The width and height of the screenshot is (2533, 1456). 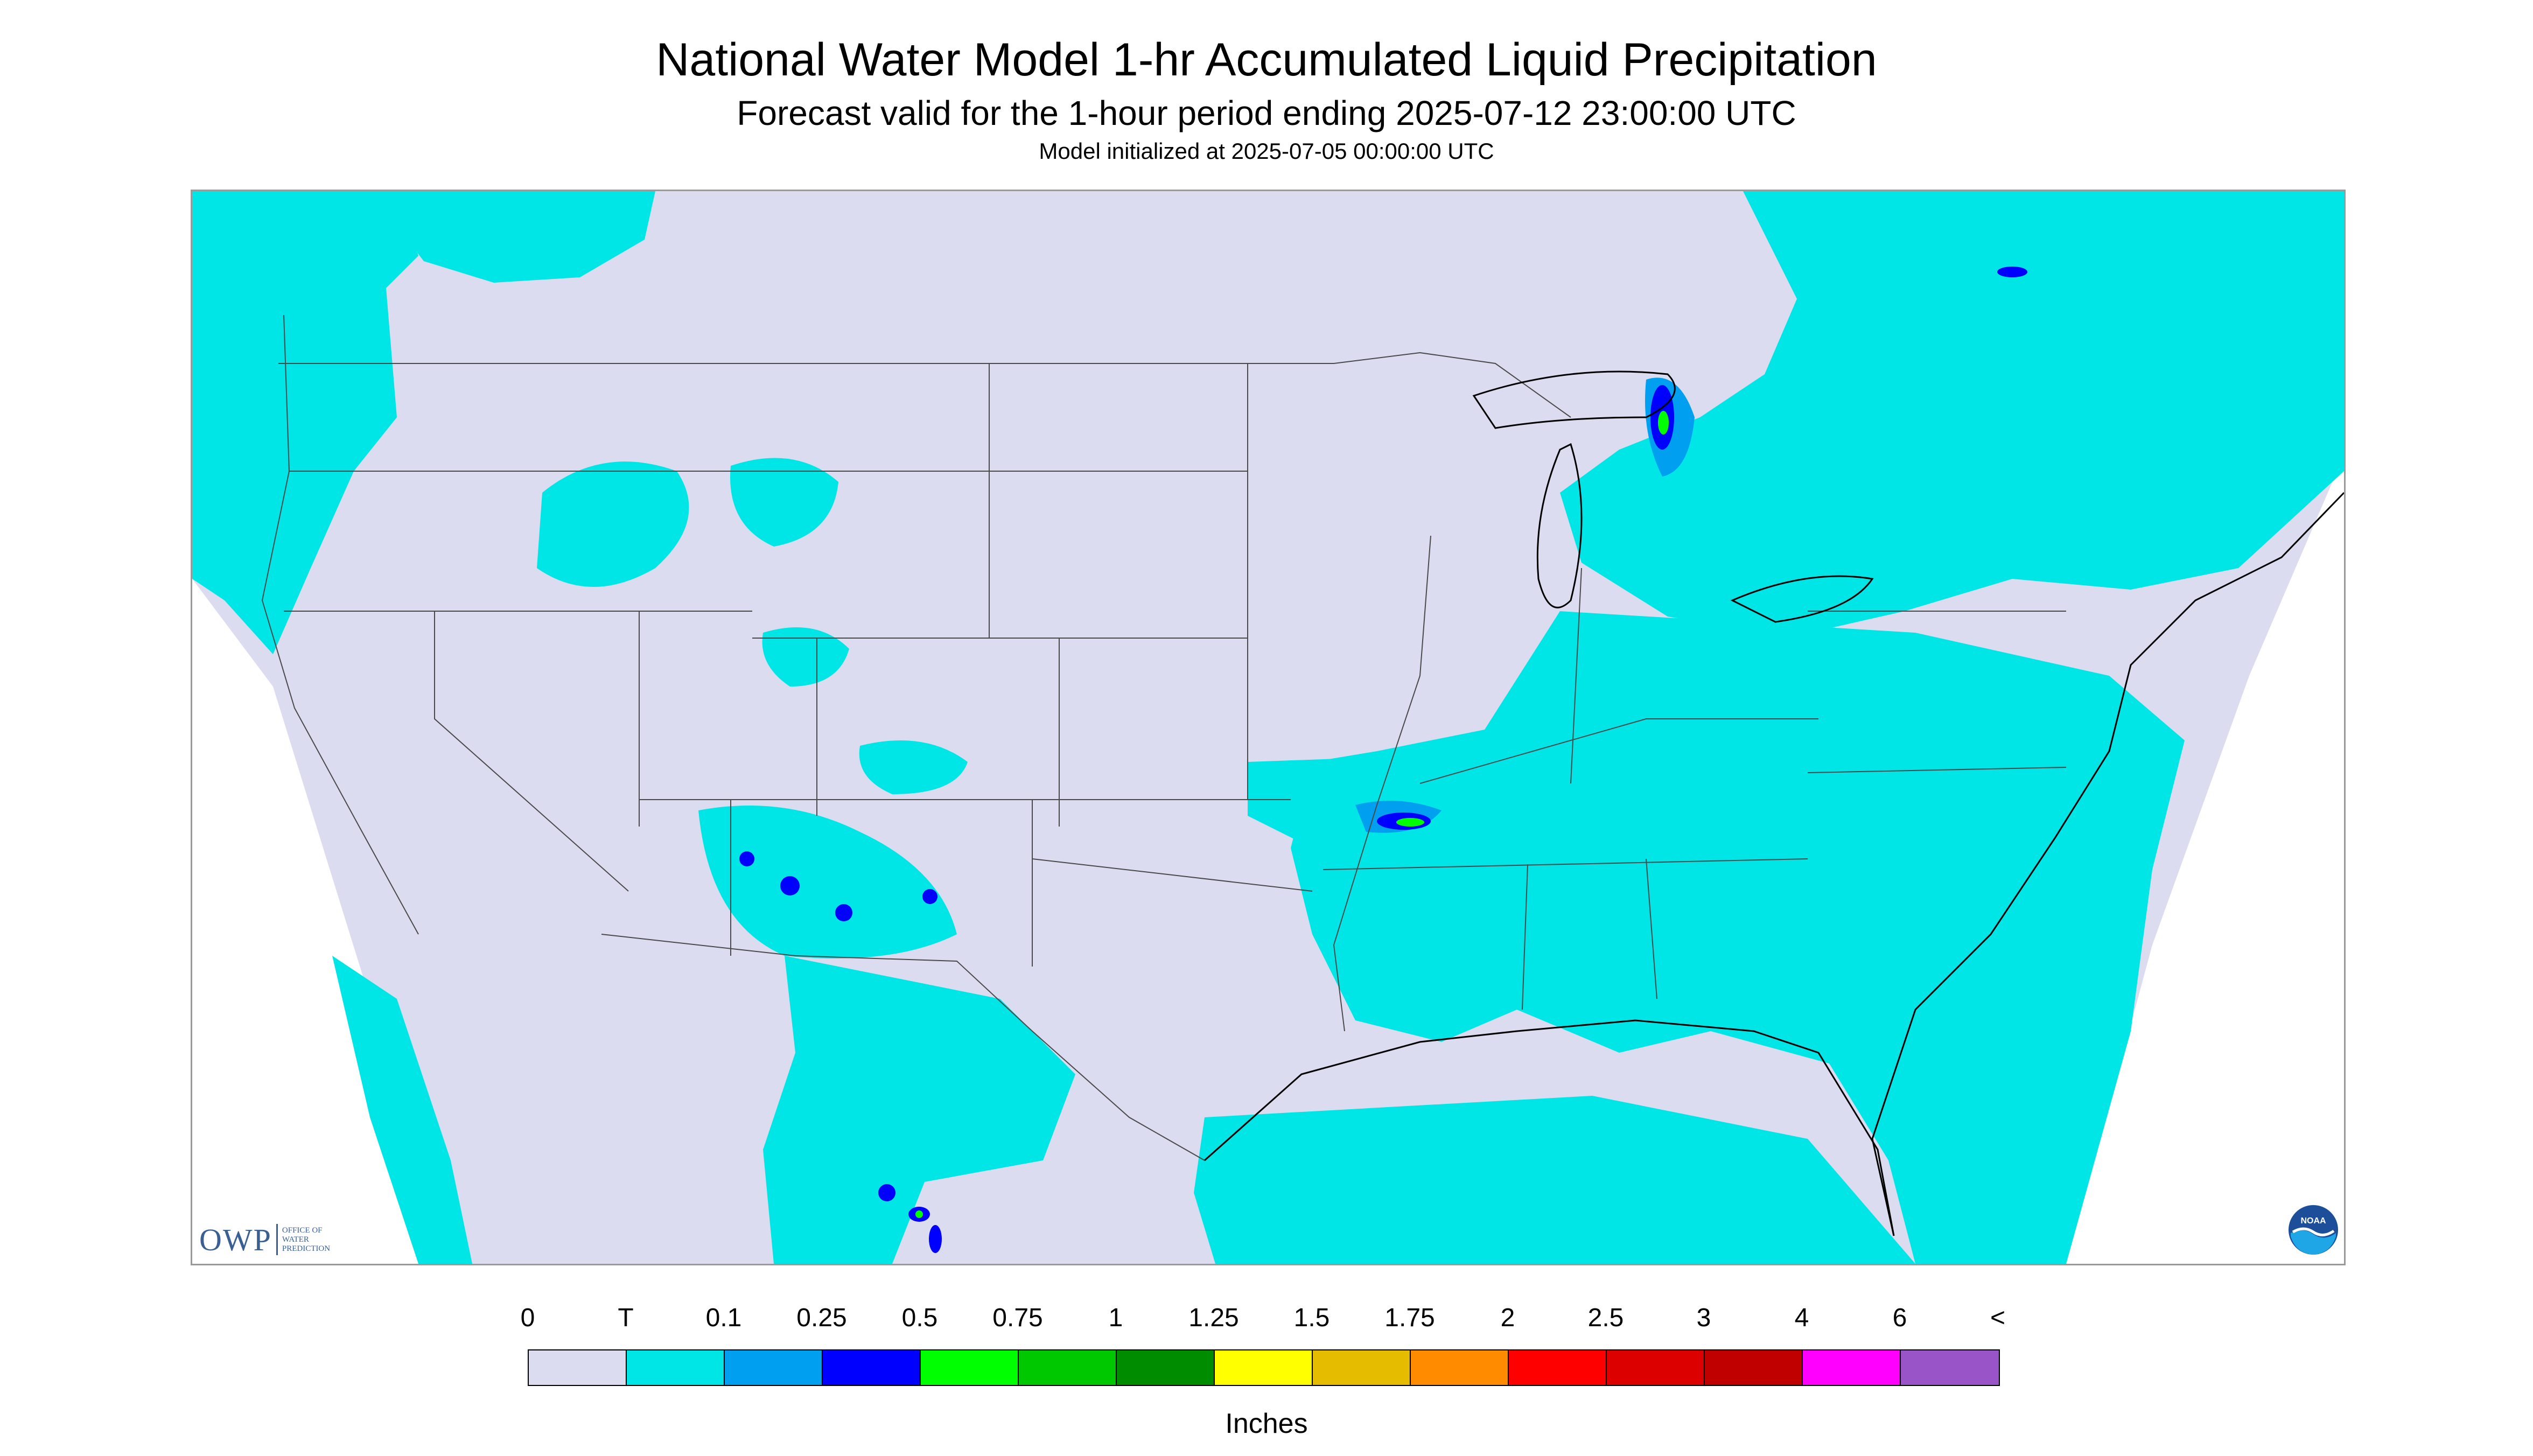 What do you see at coordinates (303, 1230) in the screenshot?
I see `owp-text-line-1: OFFICE OF` at bounding box center [303, 1230].